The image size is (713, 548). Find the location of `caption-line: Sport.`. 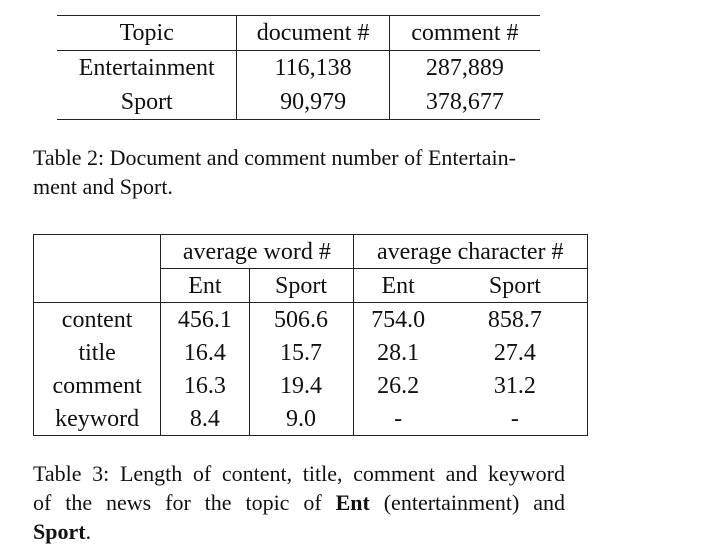

caption-line: Sport. is located at coordinates (299, 531).